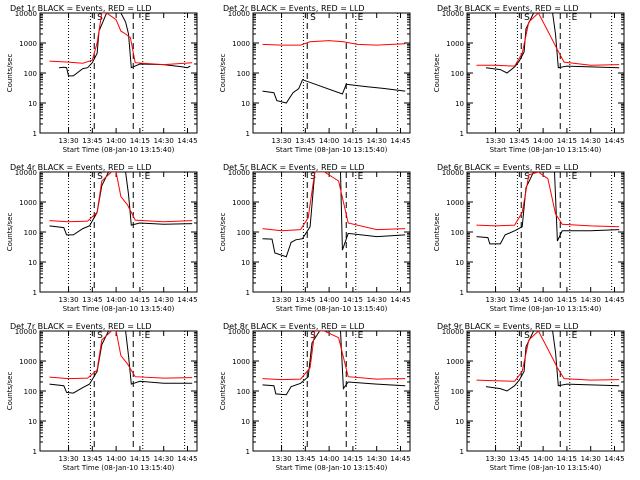 Image resolution: width=640 pixels, height=480 pixels. What do you see at coordinates (508, 167) in the screenshot?
I see `panel-title: Det 6r BLACK = Events, RED = LLD` at bounding box center [508, 167].